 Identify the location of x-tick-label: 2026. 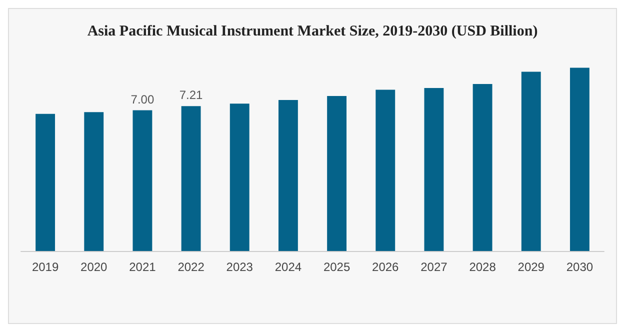
(386, 267).